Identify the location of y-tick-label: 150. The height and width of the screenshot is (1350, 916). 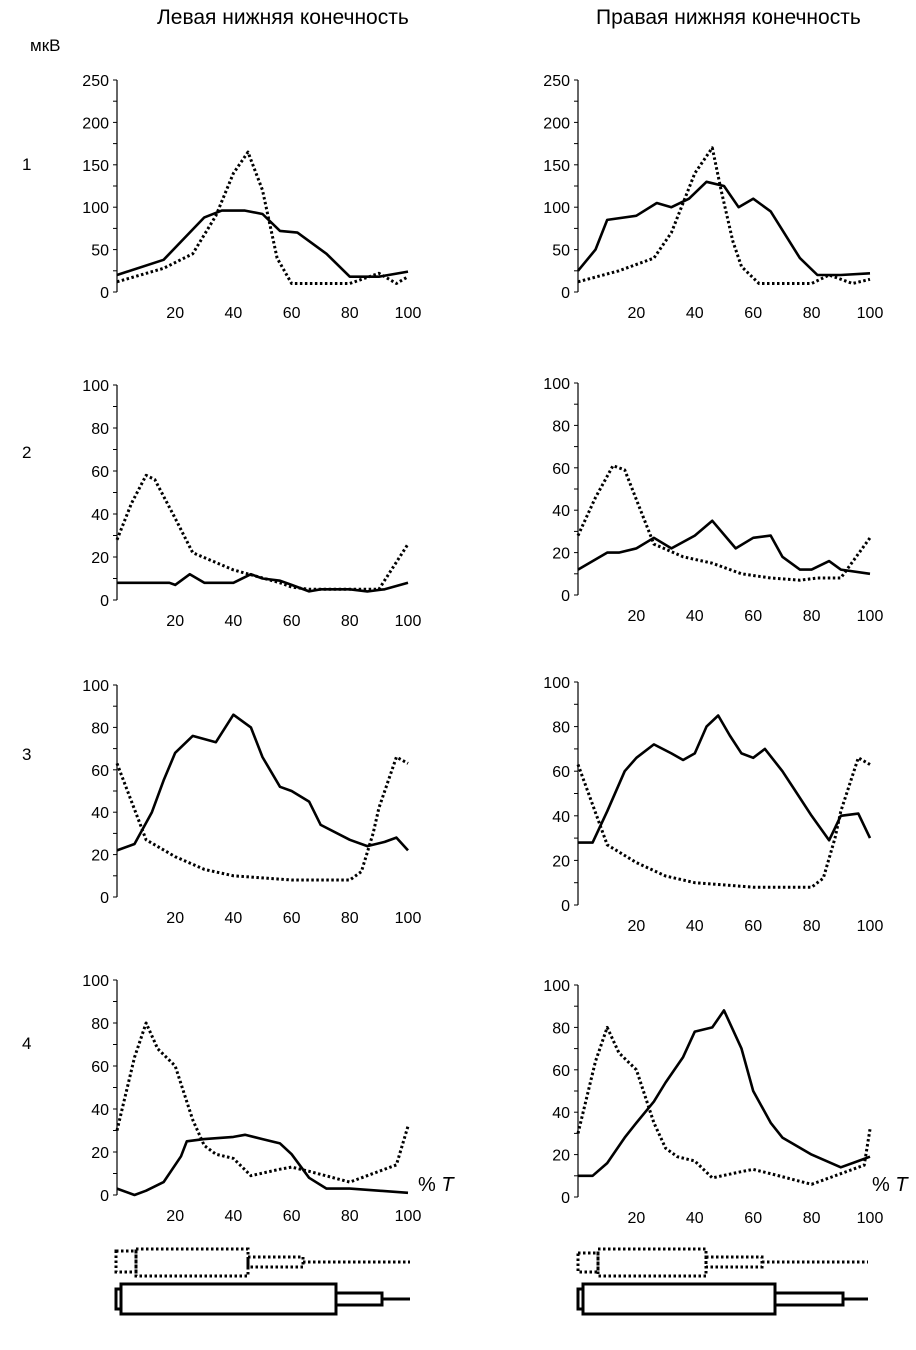
(556, 166).